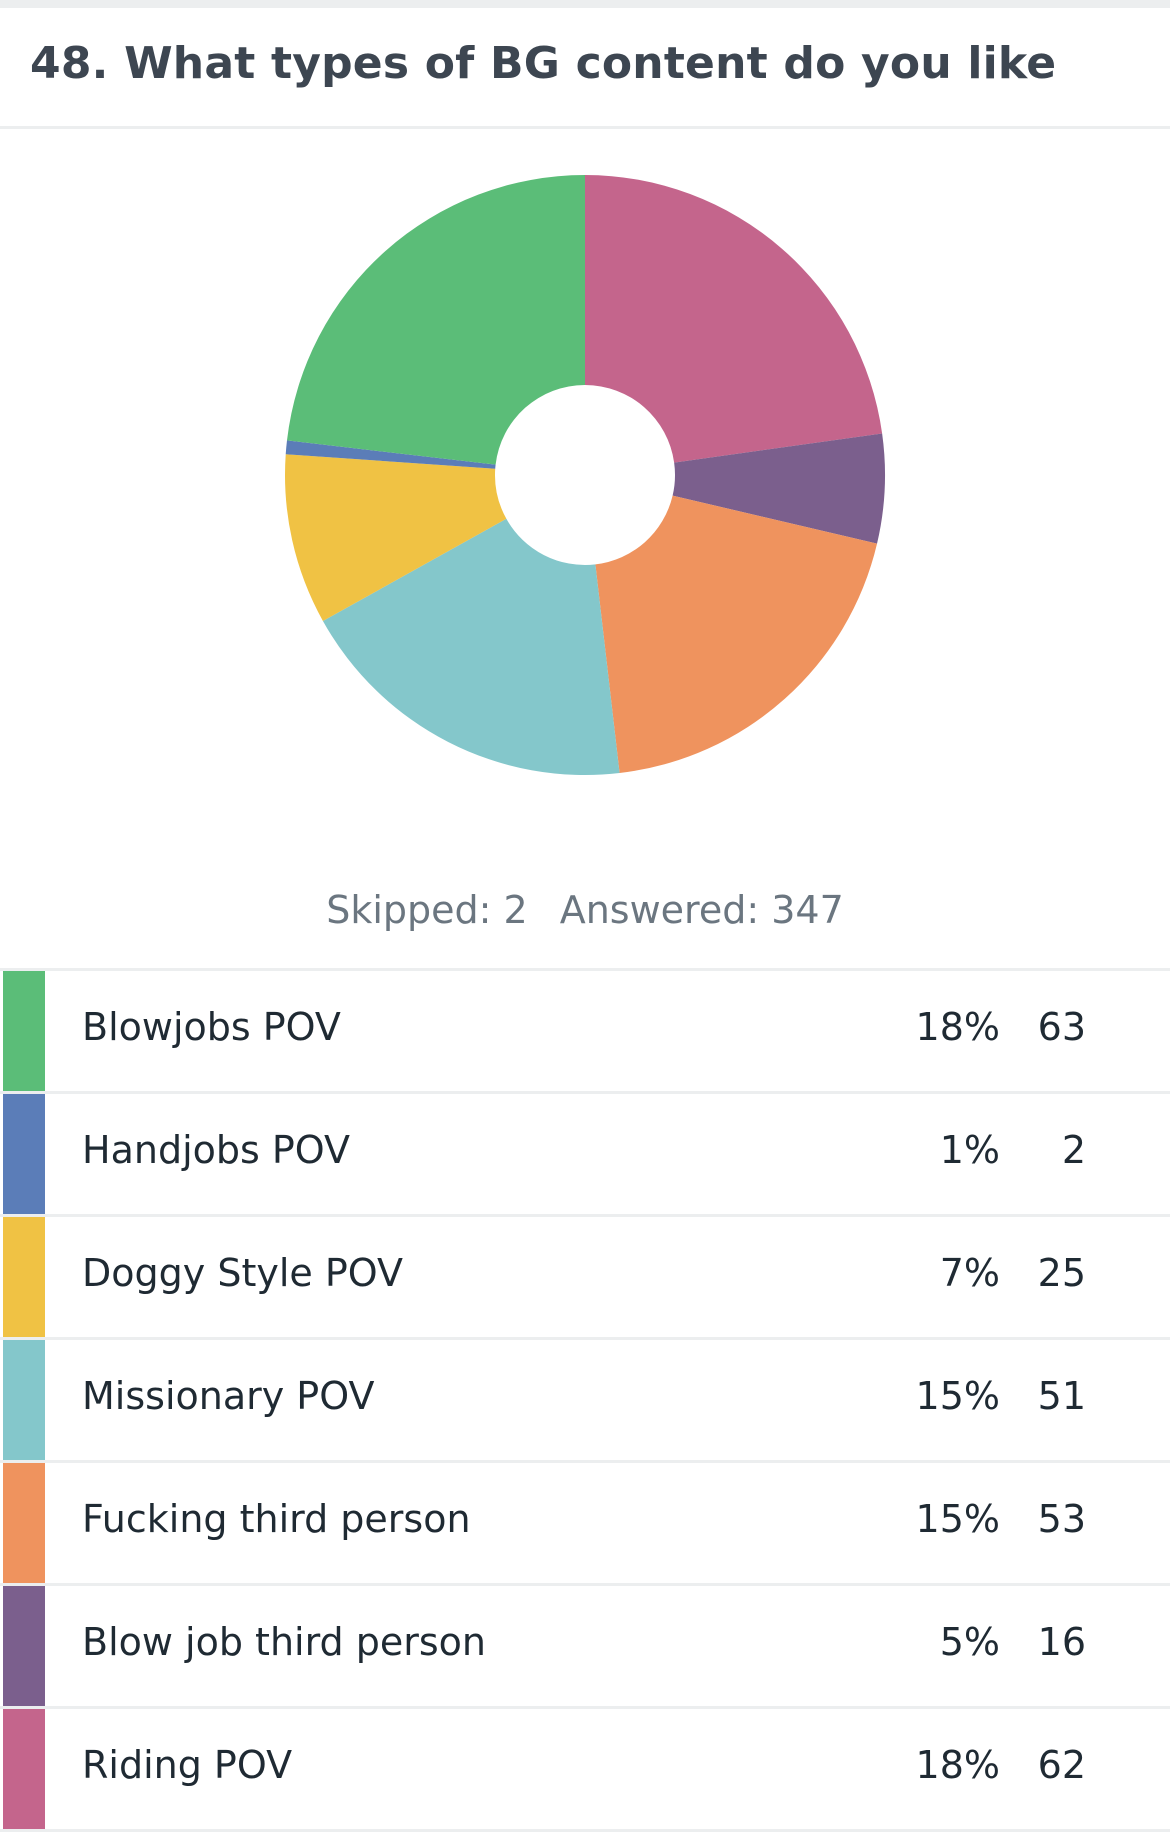 This screenshot has width=1170, height=1832. What do you see at coordinates (228, 1396) in the screenshot?
I see `answer-label: Missionary POV` at bounding box center [228, 1396].